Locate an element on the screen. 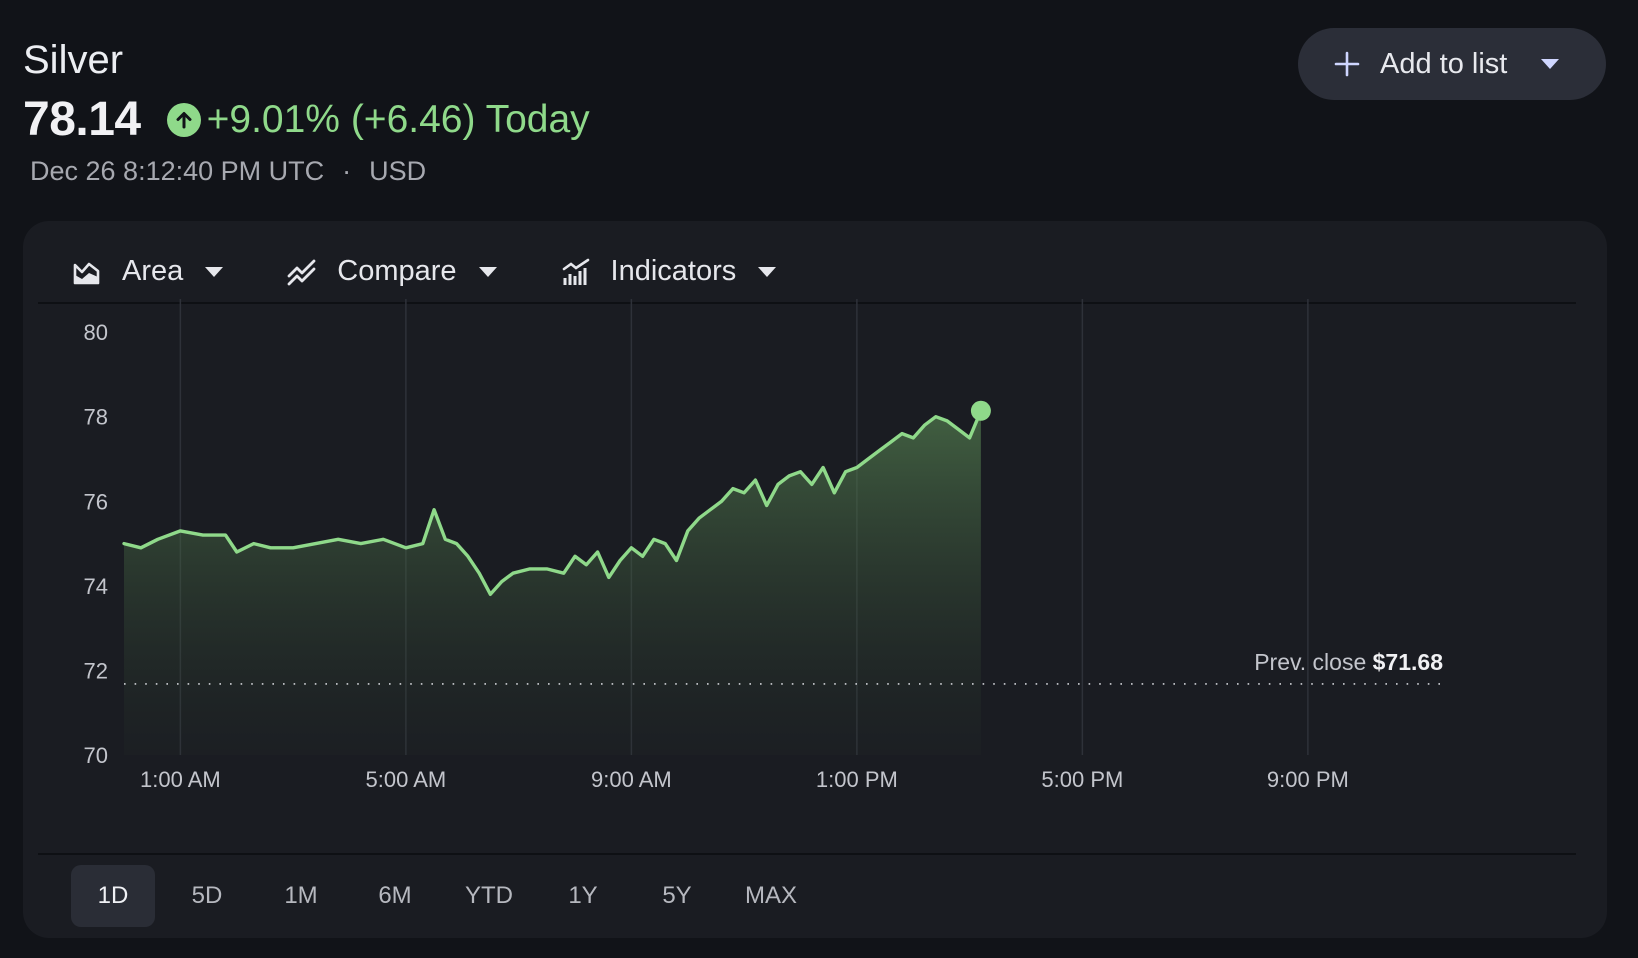 The image size is (1638, 958). current-price: 78.14 is located at coordinates (82, 119).